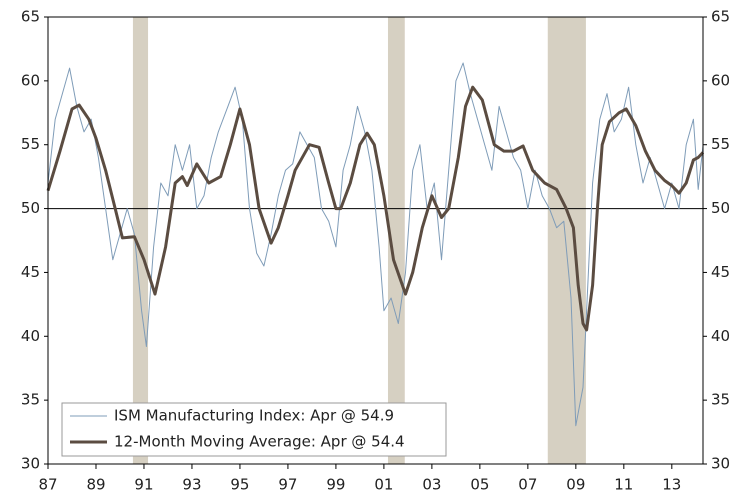  Describe the element at coordinates (254, 416) in the screenshot. I see `legend-label: ISM Manufacturing Index: Apr @ 54.9` at that location.